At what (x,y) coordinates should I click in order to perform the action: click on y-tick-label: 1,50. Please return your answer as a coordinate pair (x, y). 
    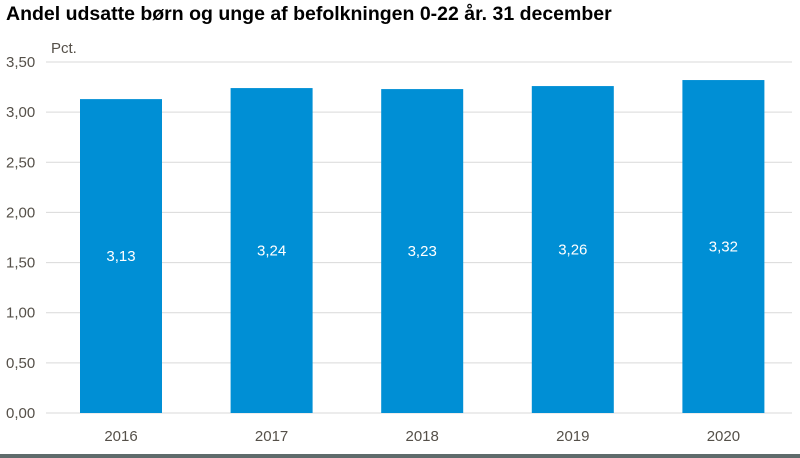
    Looking at the image, I should click on (20, 263).